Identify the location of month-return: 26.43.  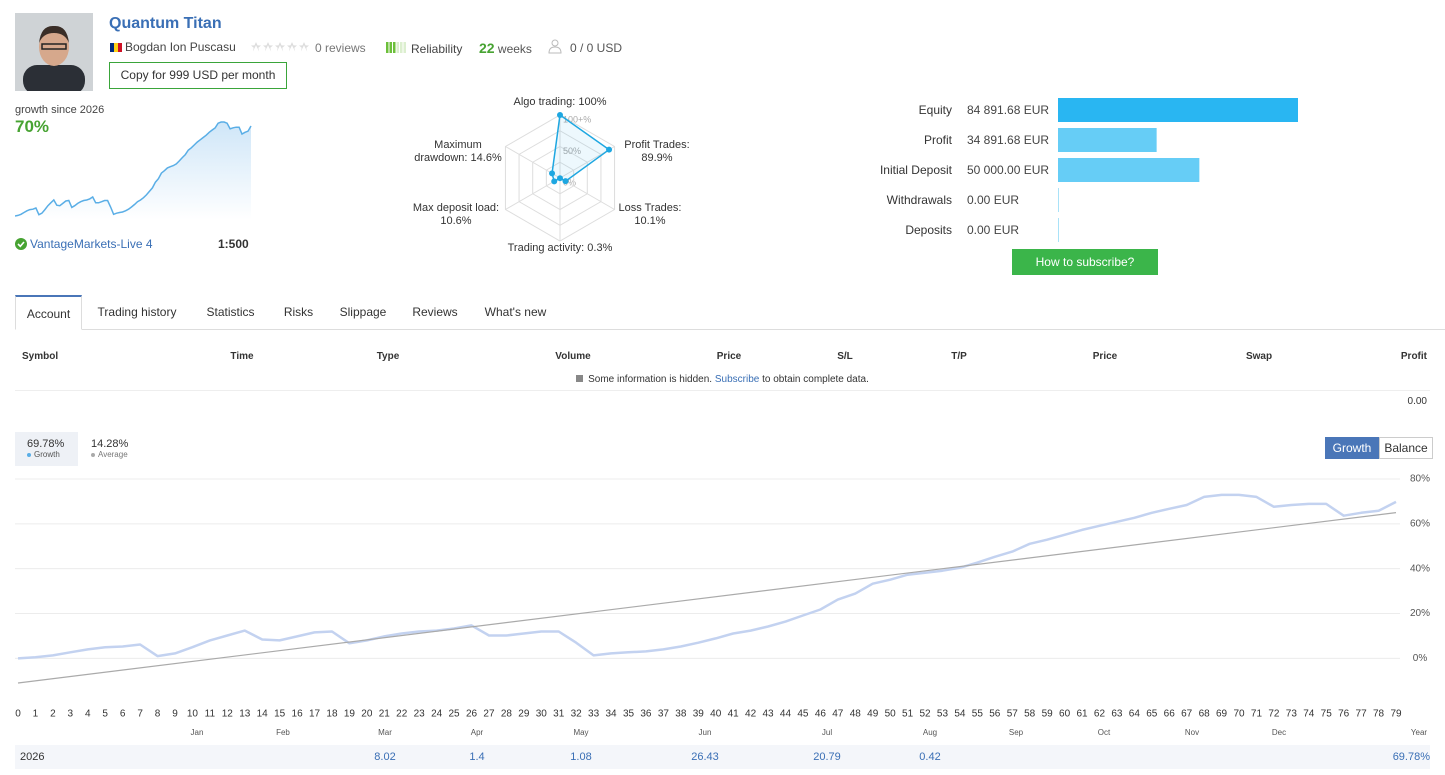
(705, 757).